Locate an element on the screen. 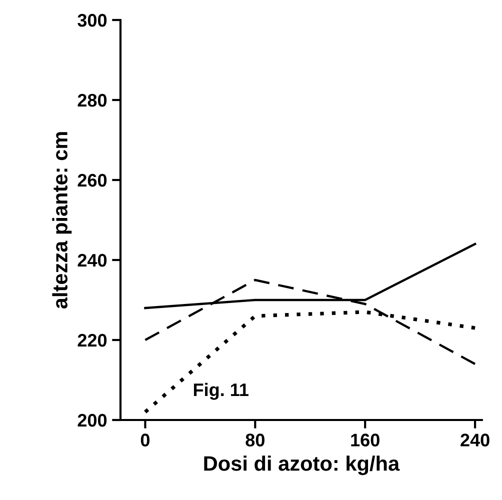 The width and height of the screenshot is (502, 500). y-tick-label: 240 is located at coordinates (92, 260).